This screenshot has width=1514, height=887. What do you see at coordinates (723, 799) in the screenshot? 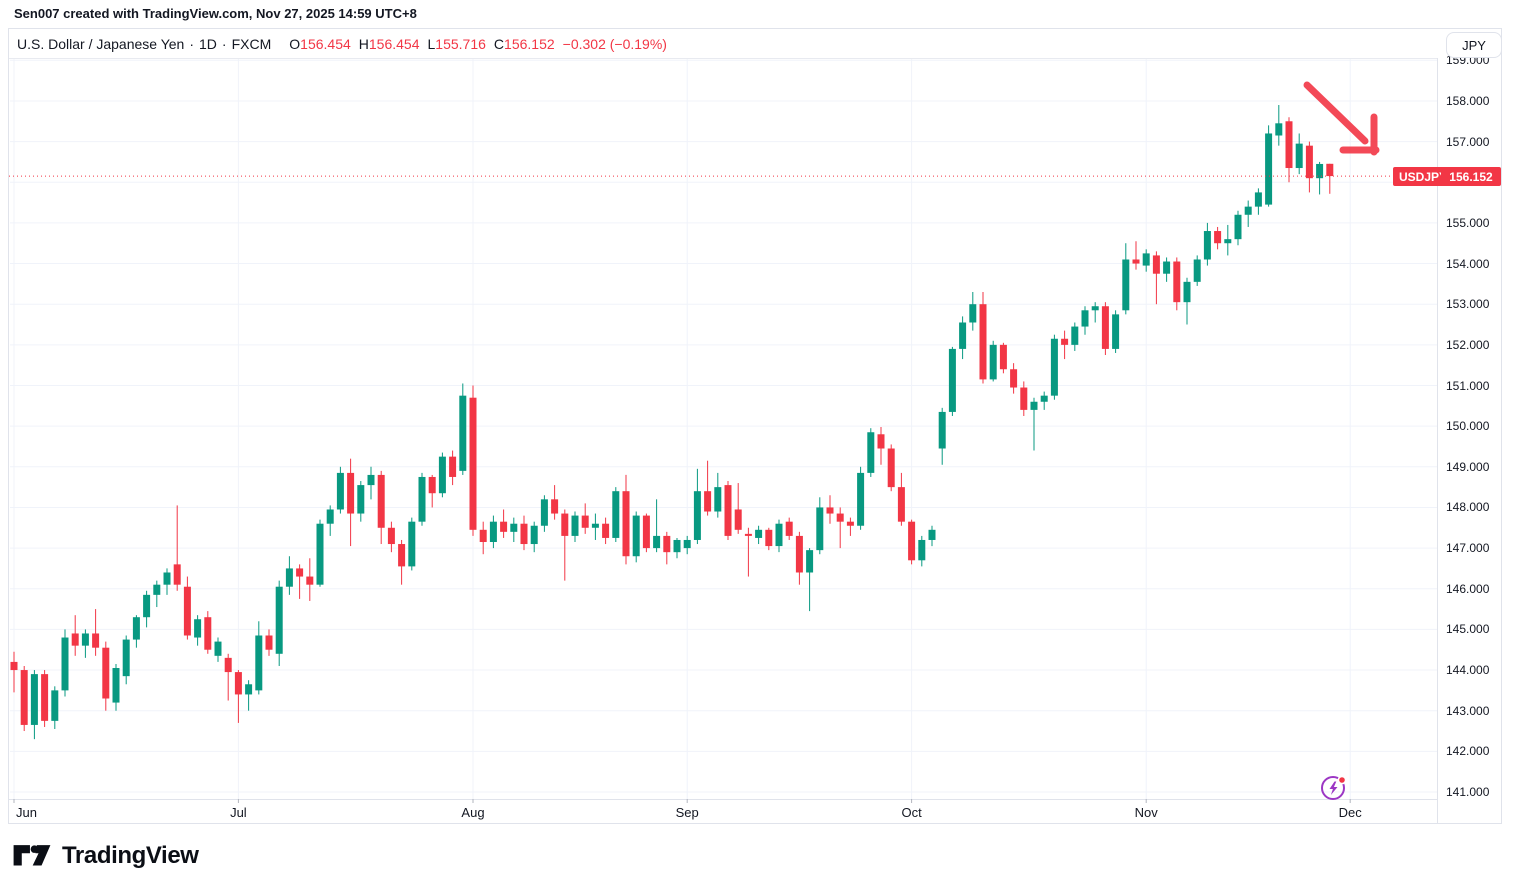
I see `time-axis-divider` at bounding box center [723, 799].